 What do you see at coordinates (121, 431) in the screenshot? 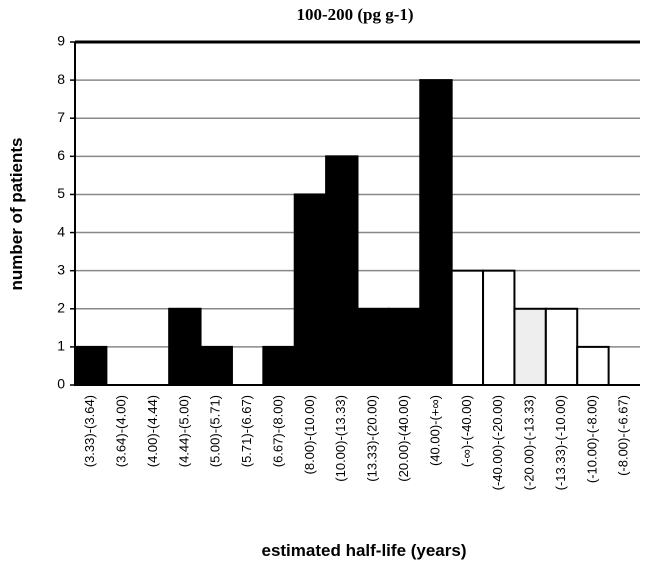
I see `x-tick-label: (3.64)-(4.00)` at bounding box center [121, 431].